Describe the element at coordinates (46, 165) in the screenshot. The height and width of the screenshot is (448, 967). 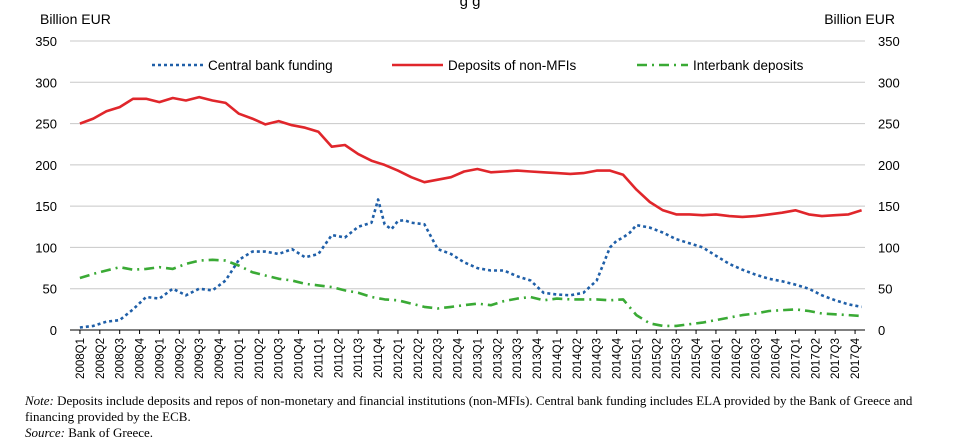
I see `y-tick-left-200: 200` at that location.